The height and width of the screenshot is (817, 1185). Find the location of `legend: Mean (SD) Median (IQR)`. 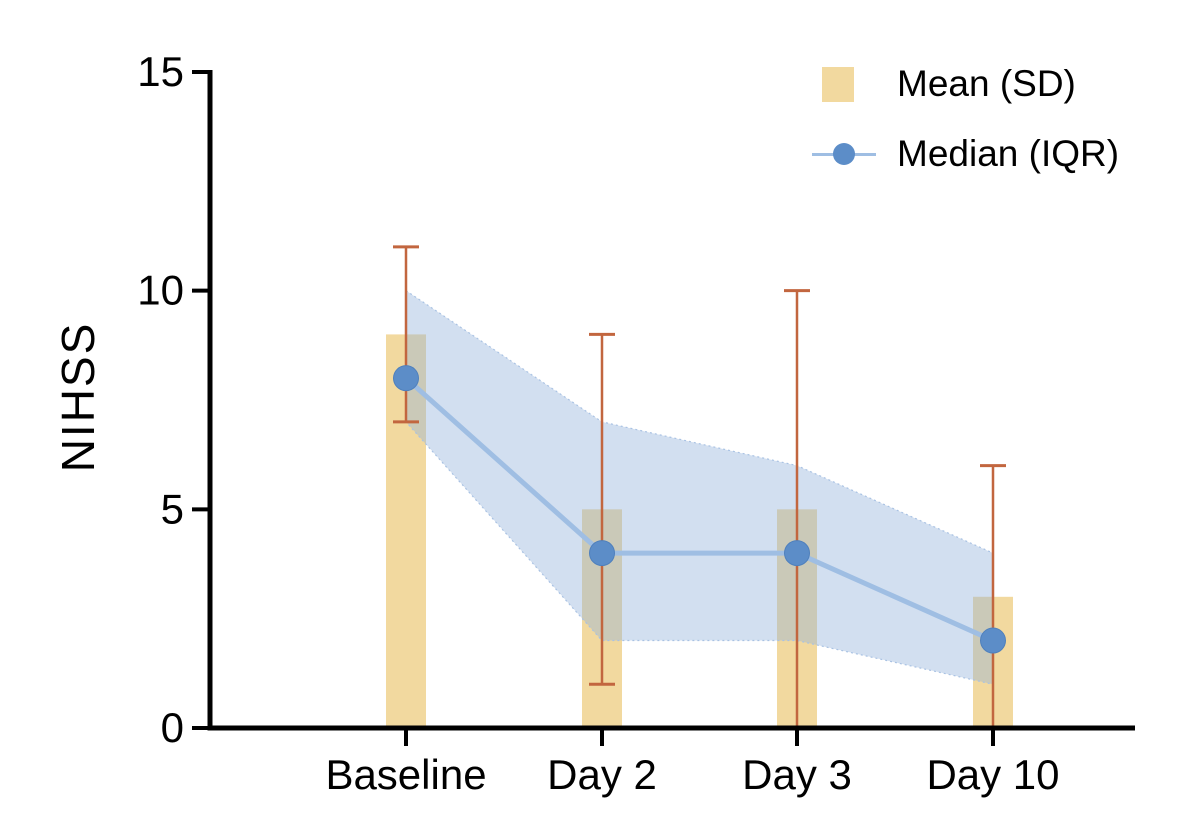

legend: Mean (SD) Median (IQR) is located at coordinates (965, 119).